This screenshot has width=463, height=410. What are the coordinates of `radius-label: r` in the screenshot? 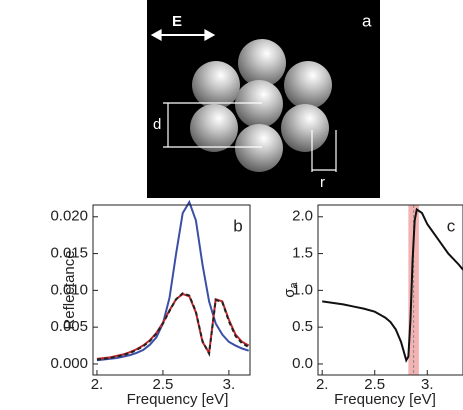 It's located at (322, 182).